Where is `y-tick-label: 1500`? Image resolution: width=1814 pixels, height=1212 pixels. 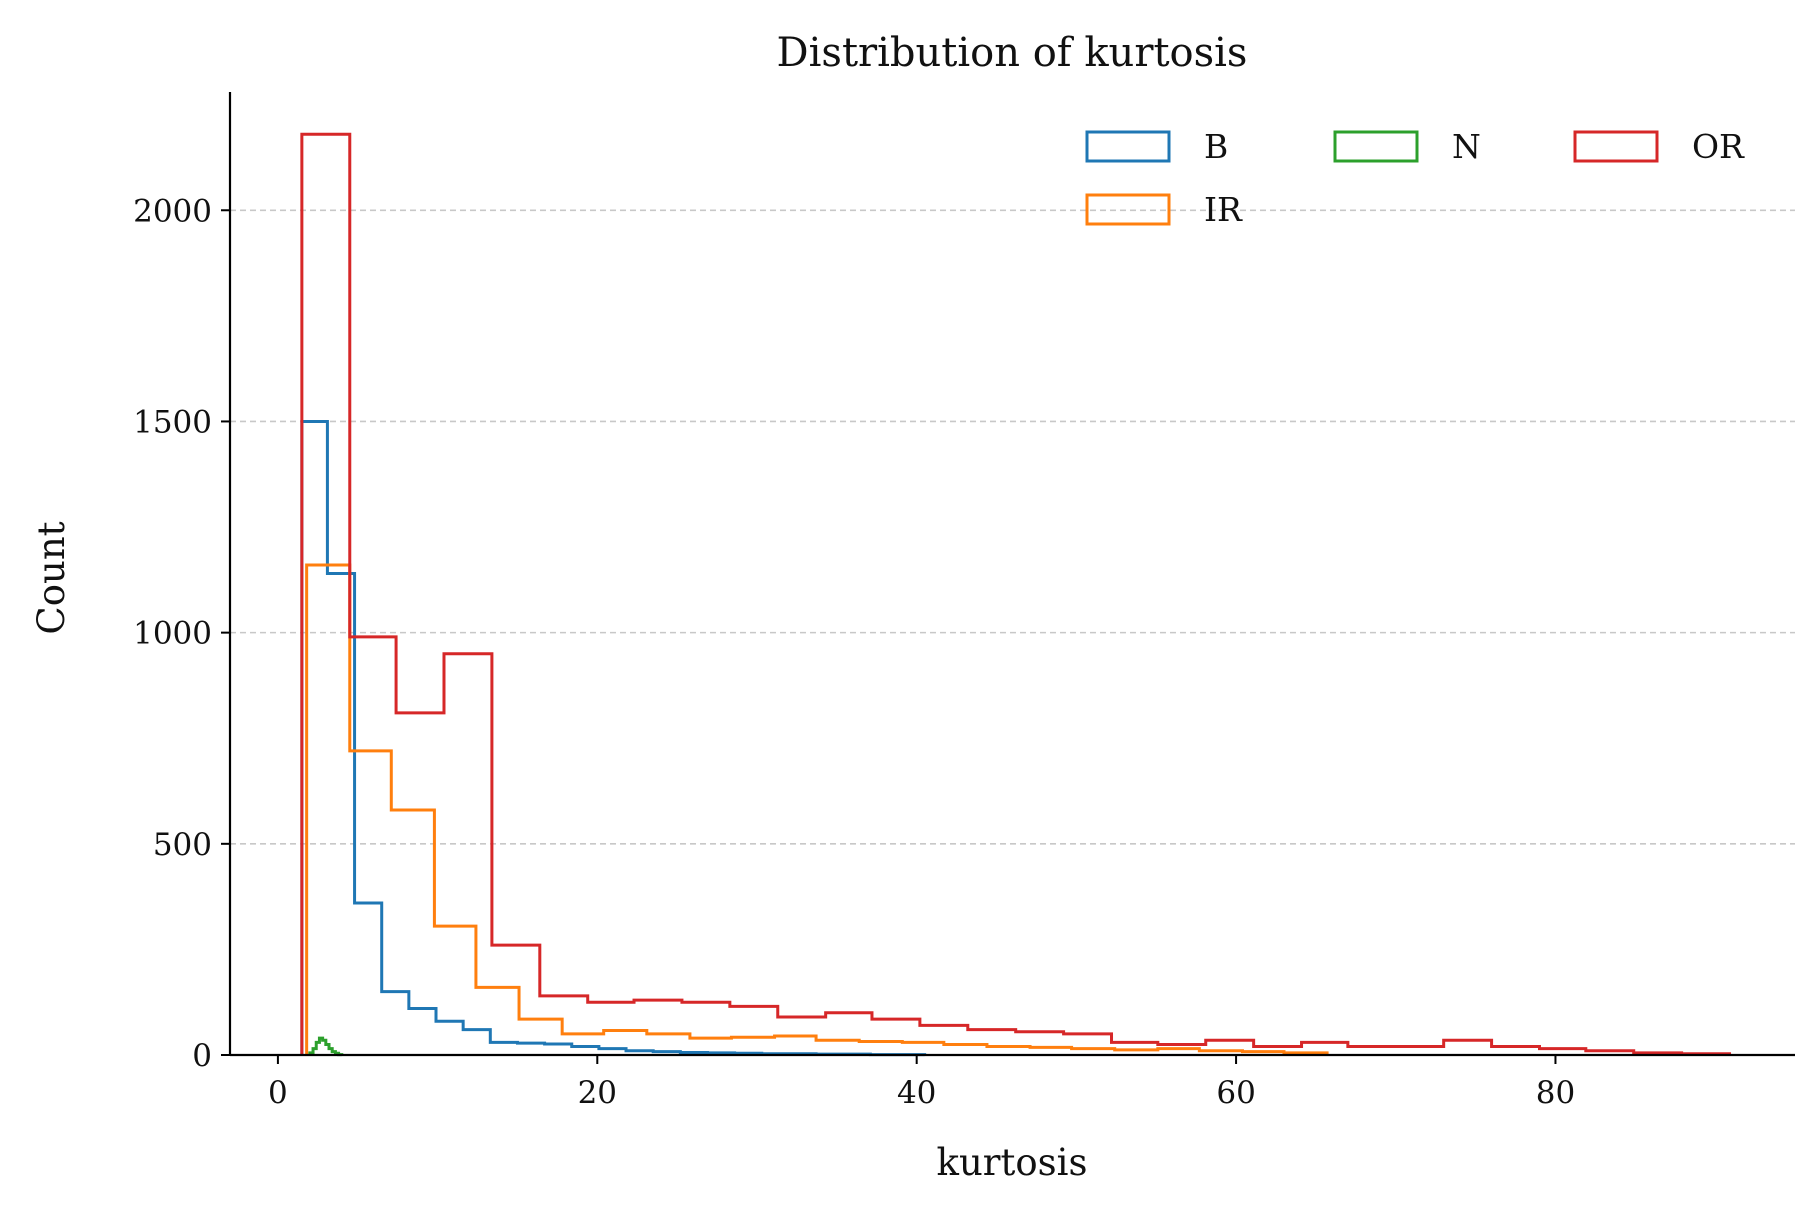 y-tick-label: 1500 is located at coordinates (172, 422).